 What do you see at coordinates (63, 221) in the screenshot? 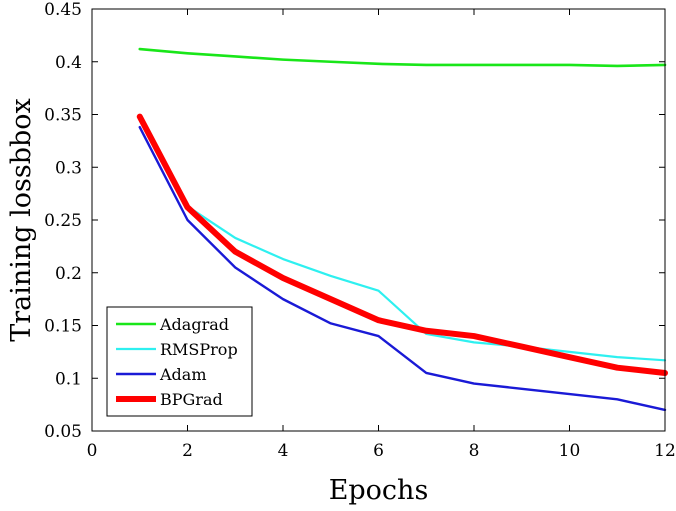
I see `y-tick-label: 0.25` at bounding box center [63, 221].